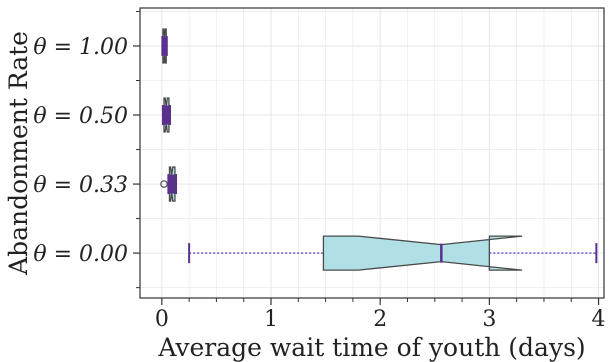 Image resolution: width=613 pixels, height=362 pixels. Describe the element at coordinates (80, 47) in the screenshot. I see `y-tick-label: θ = 1.00` at that location.